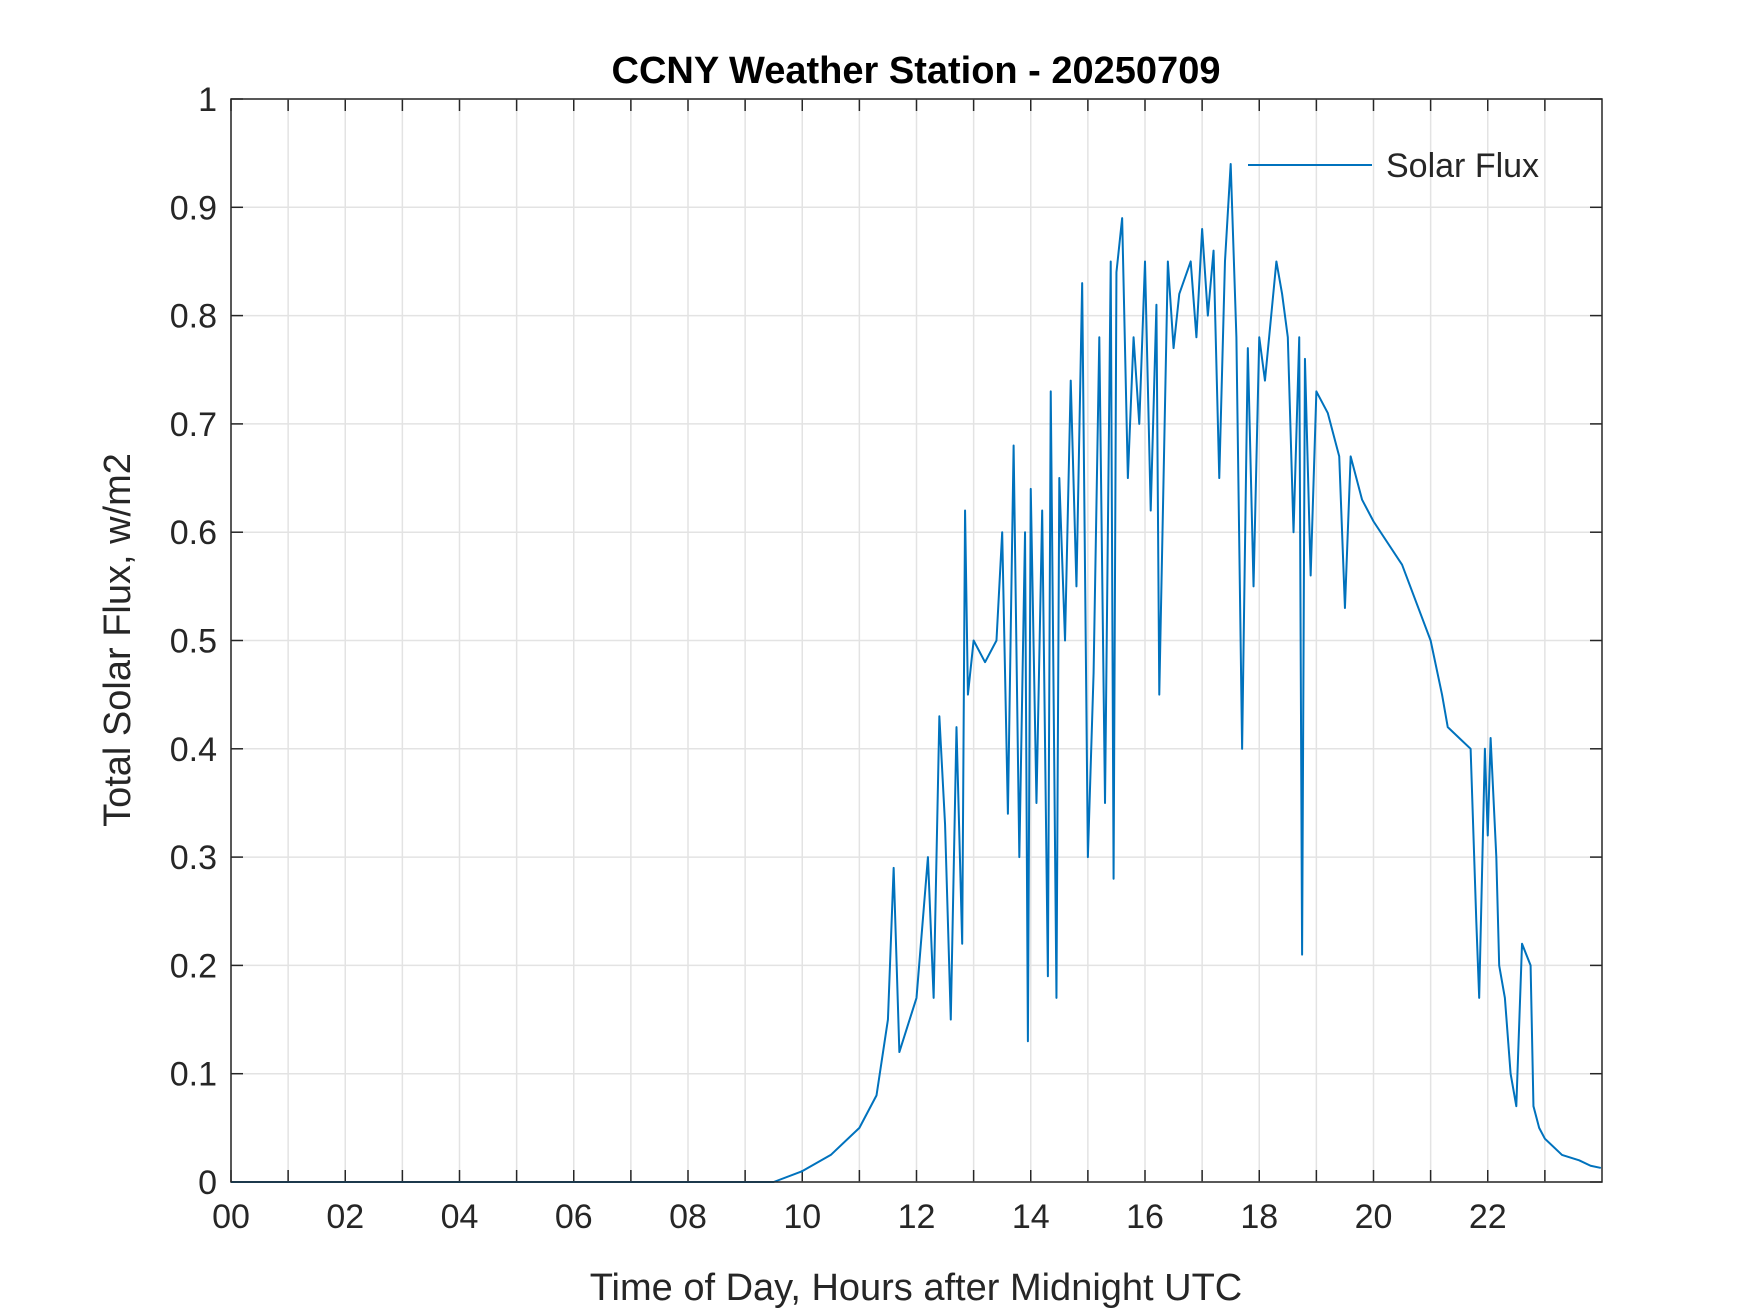  Describe the element at coordinates (688, 1217) in the screenshot. I see `x-tick-label: 08` at that location.